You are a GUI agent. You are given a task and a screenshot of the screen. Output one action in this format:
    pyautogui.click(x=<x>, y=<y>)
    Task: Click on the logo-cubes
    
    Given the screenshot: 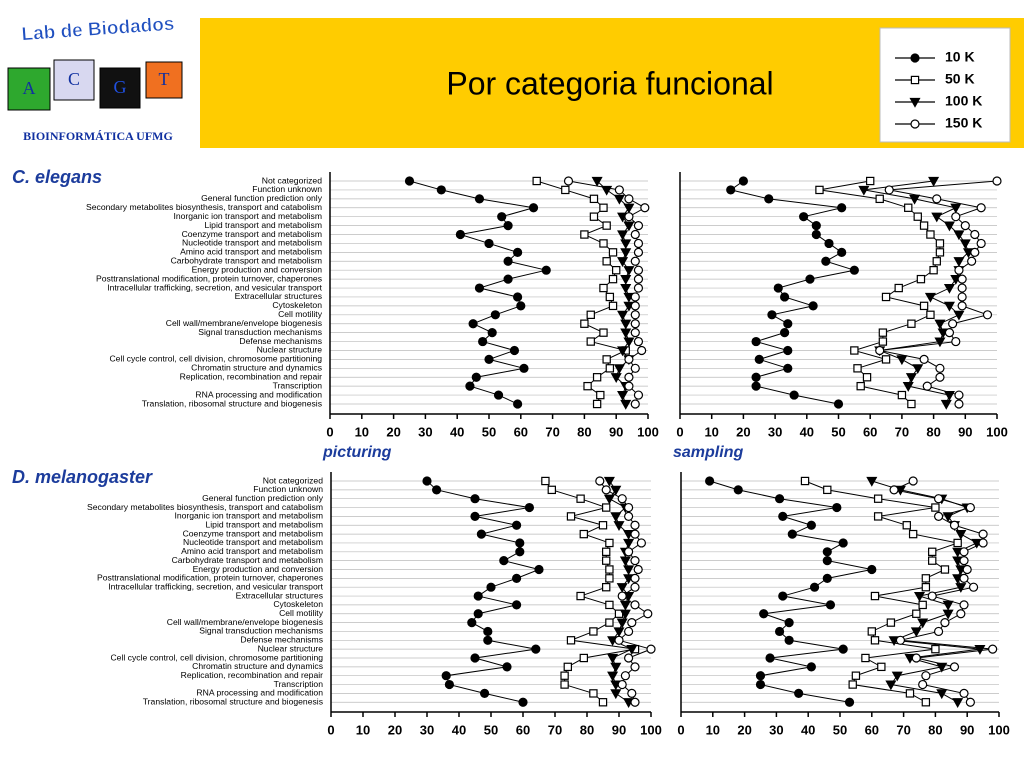 What is the action you would take?
    pyautogui.click(x=95, y=85)
    